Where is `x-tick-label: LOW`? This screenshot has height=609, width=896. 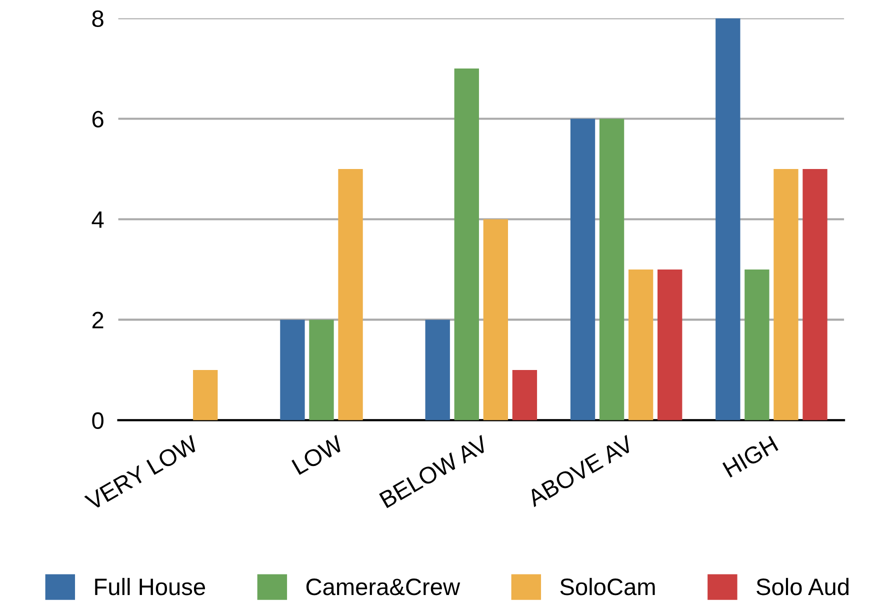 x-tick-label: LOW is located at coordinates (318, 455).